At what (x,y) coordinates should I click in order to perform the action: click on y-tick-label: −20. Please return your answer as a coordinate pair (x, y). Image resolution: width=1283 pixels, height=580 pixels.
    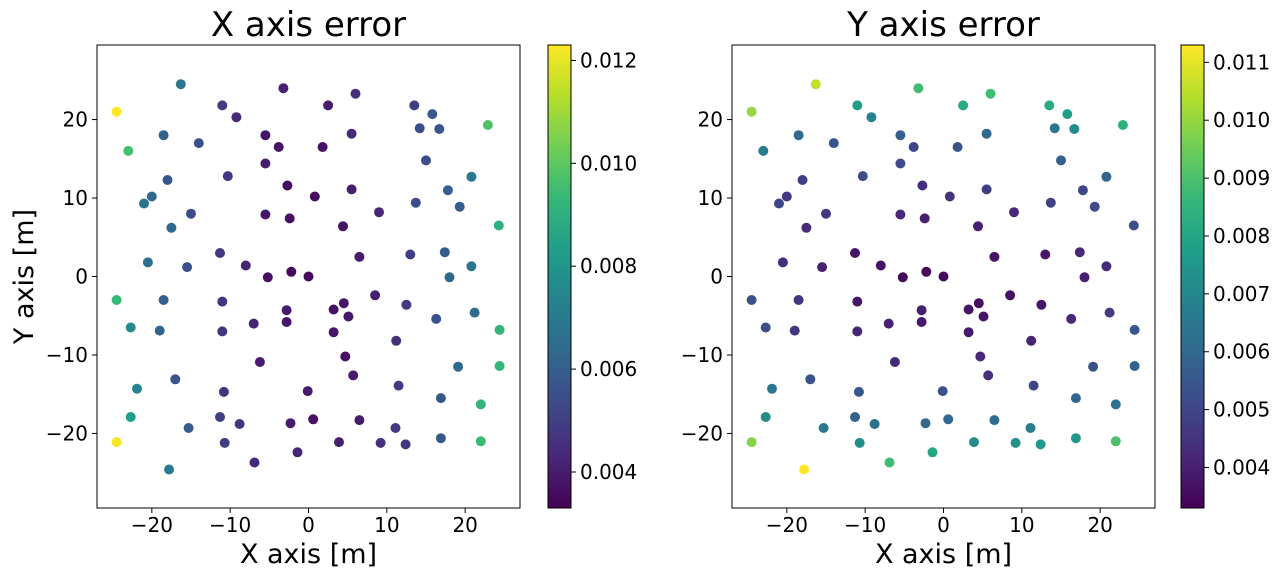
    Looking at the image, I should click on (702, 433).